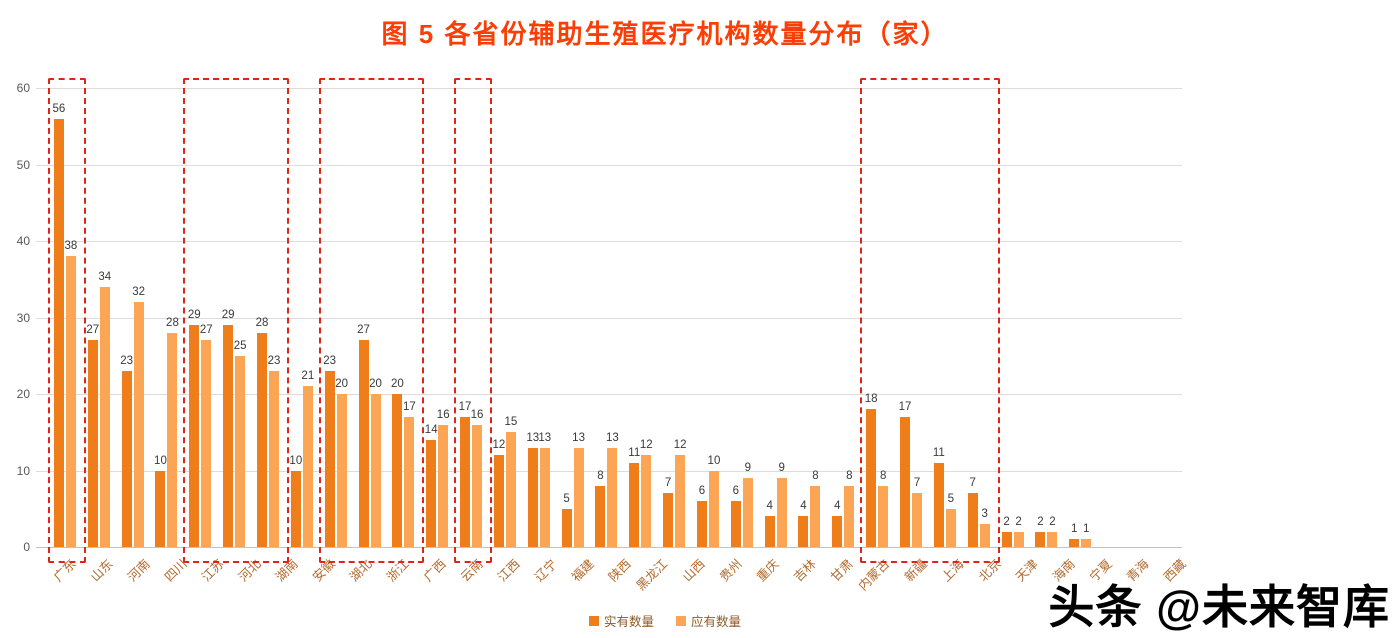 The height and width of the screenshot is (638, 1398). Describe the element at coordinates (23, 241) in the screenshot. I see `y-tick-label: 40` at that location.